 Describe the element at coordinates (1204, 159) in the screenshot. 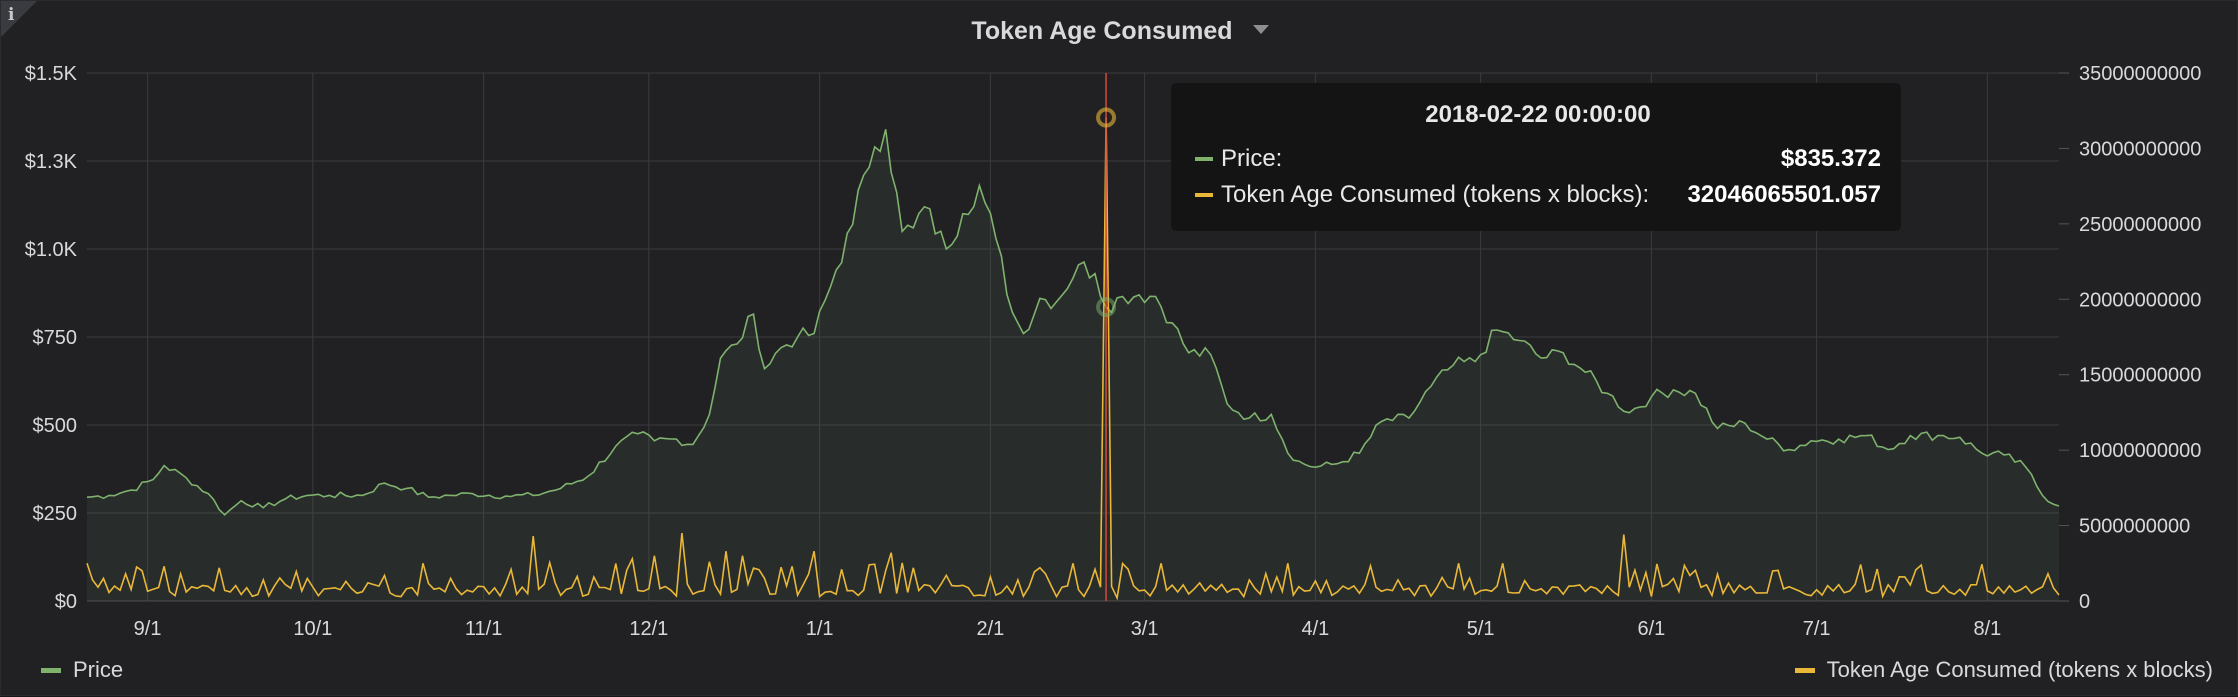

I see `tooltip-swatch-price` at that location.